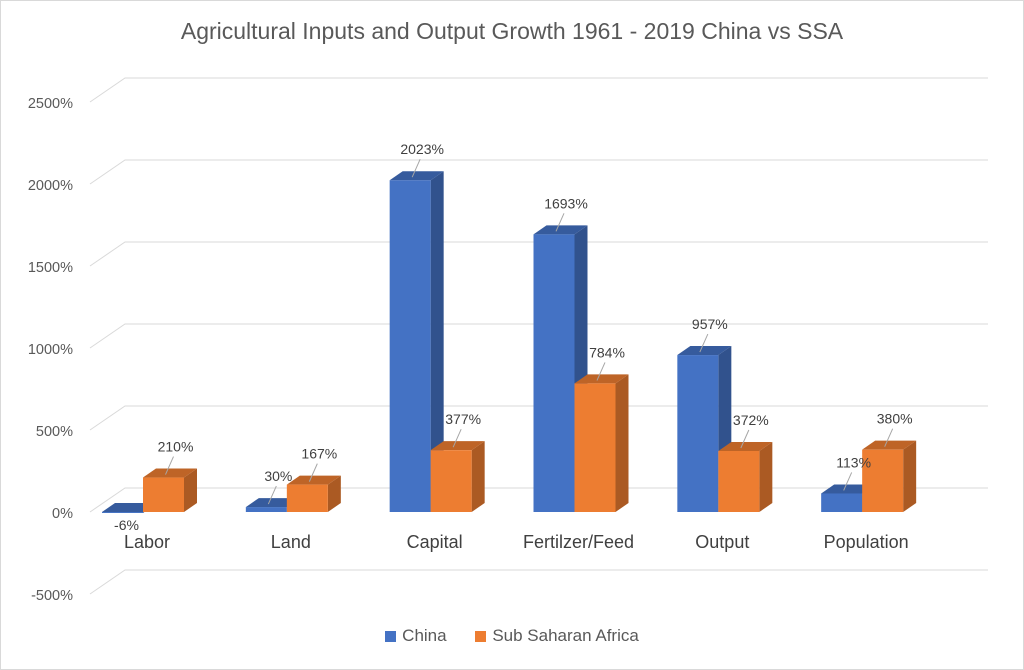  Describe the element at coordinates (319, 454) in the screenshot. I see `data-label: 167%` at that location.